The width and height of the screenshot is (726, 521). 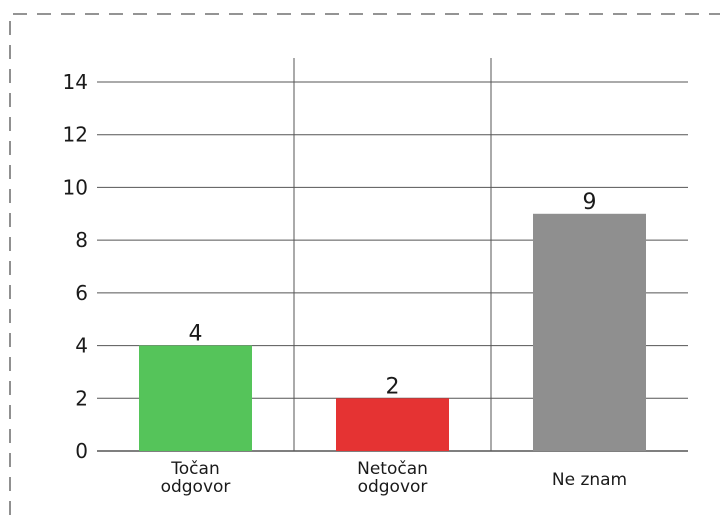 I want to click on y-tick-label-8: 8, so click(x=81, y=240).